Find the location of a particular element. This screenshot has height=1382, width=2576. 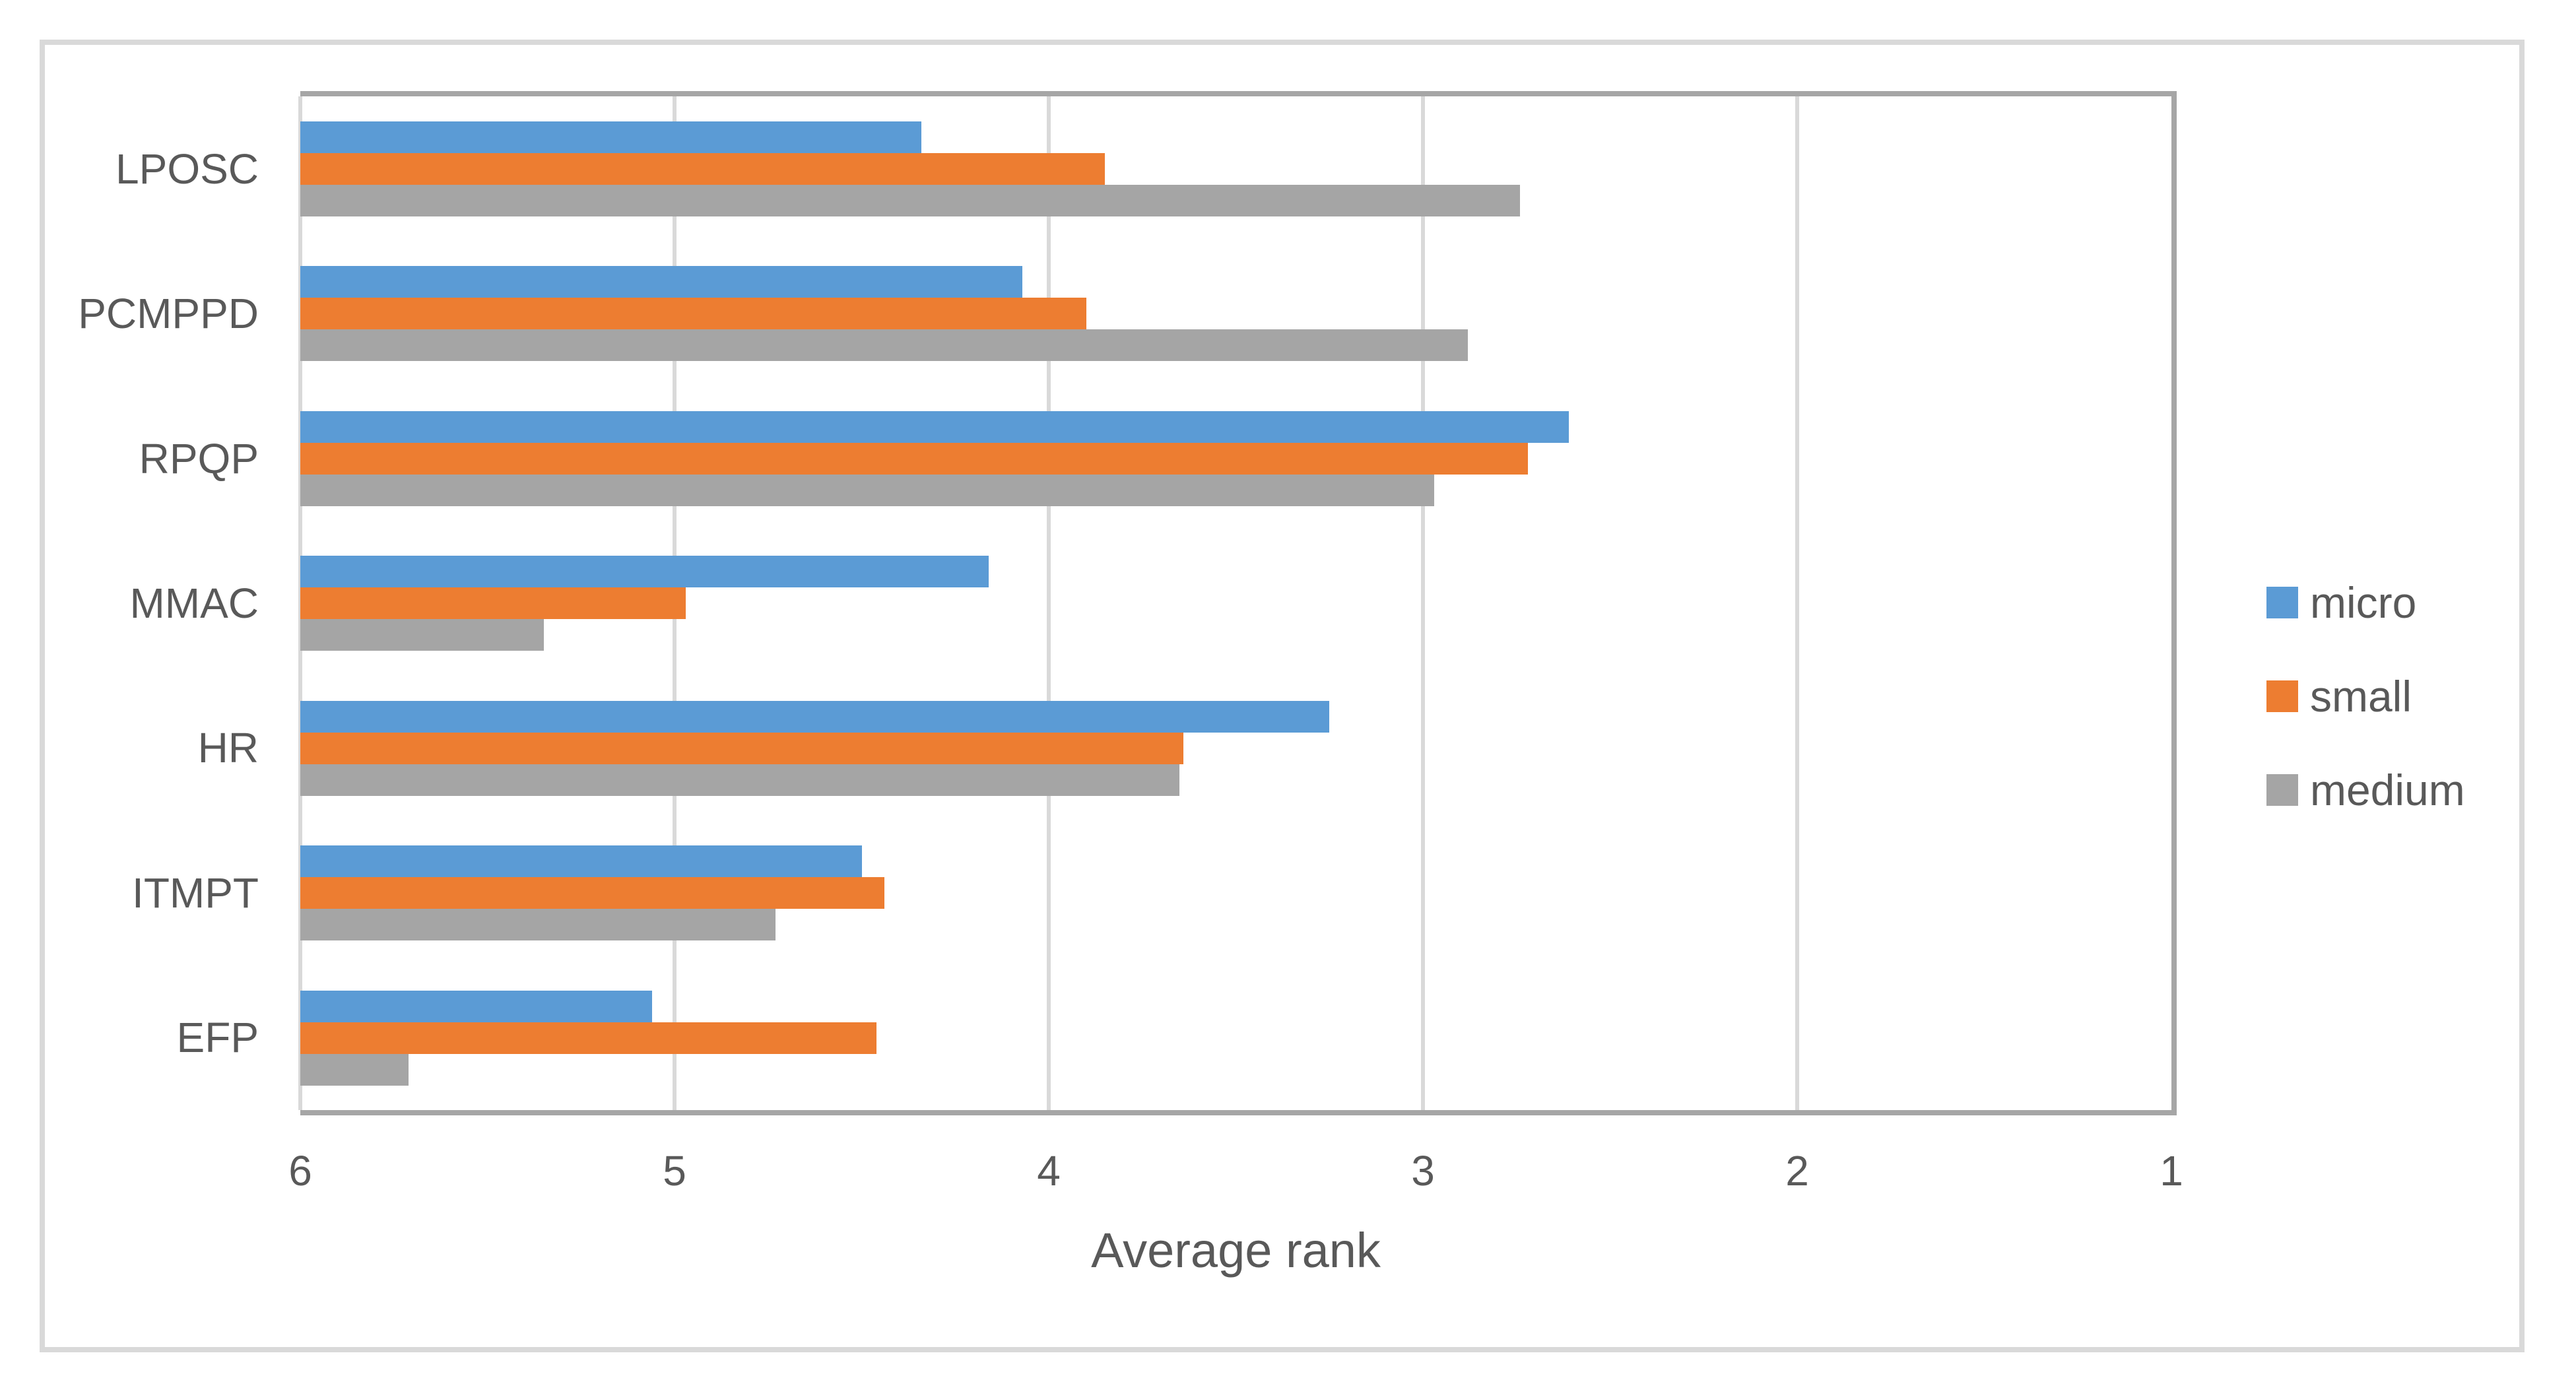

bar-micro-lposc is located at coordinates (611, 137).